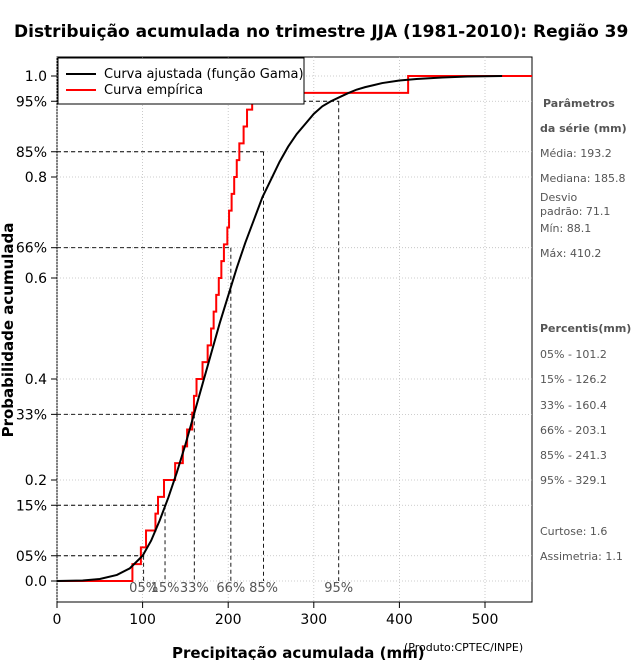 This screenshot has width=640, height=660. What do you see at coordinates (31, 506) in the screenshot?
I see `y-tick-label-2: 15%` at bounding box center [31, 506].